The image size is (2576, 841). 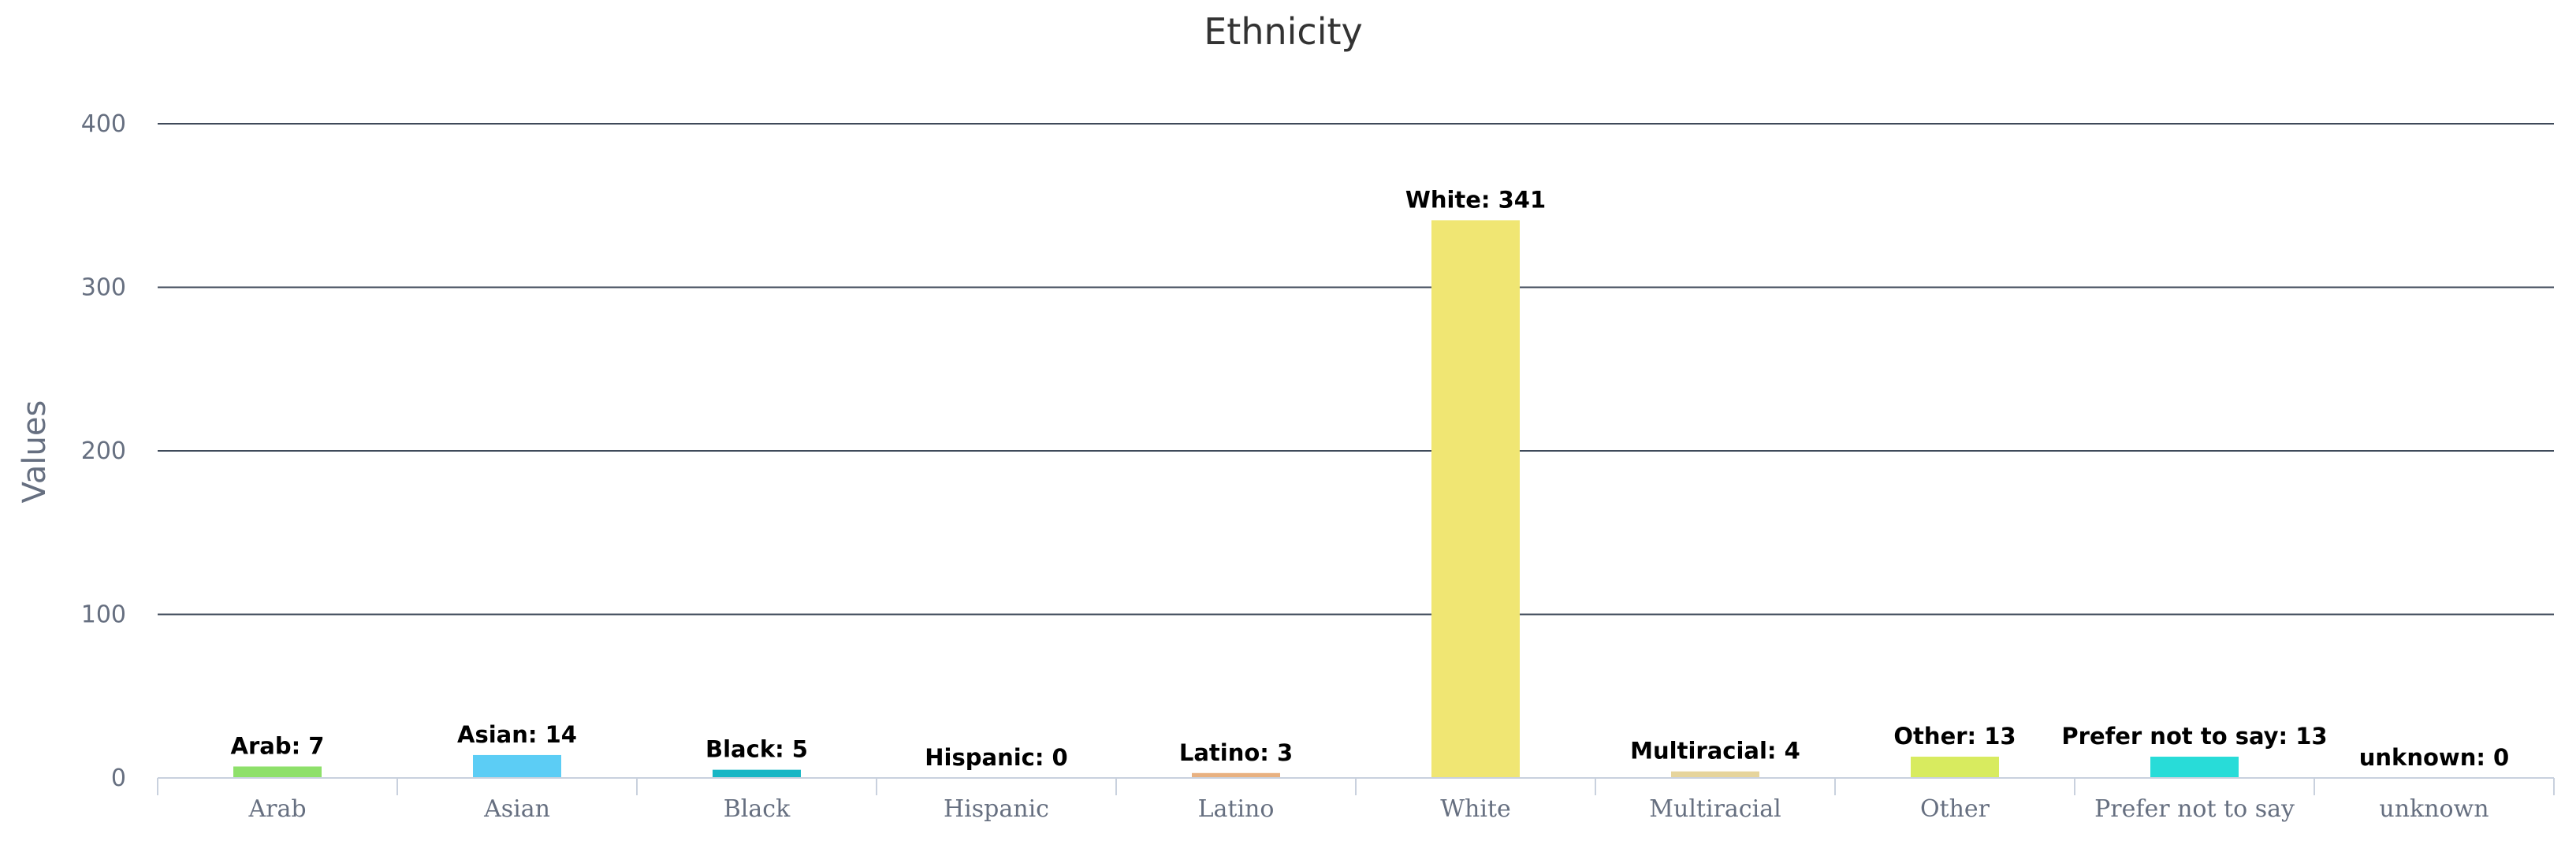 What do you see at coordinates (516, 809) in the screenshot?
I see `x-tick-label-1: Asian` at bounding box center [516, 809].